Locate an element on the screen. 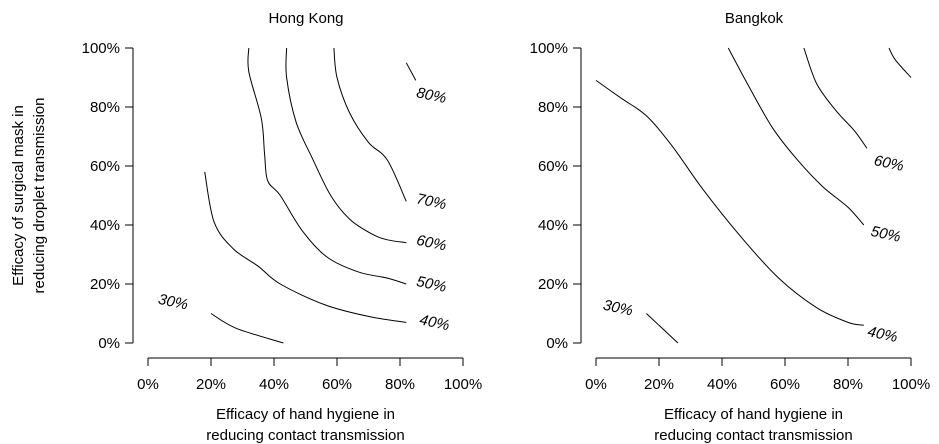  contour-line-40pct is located at coordinates (305, 247).